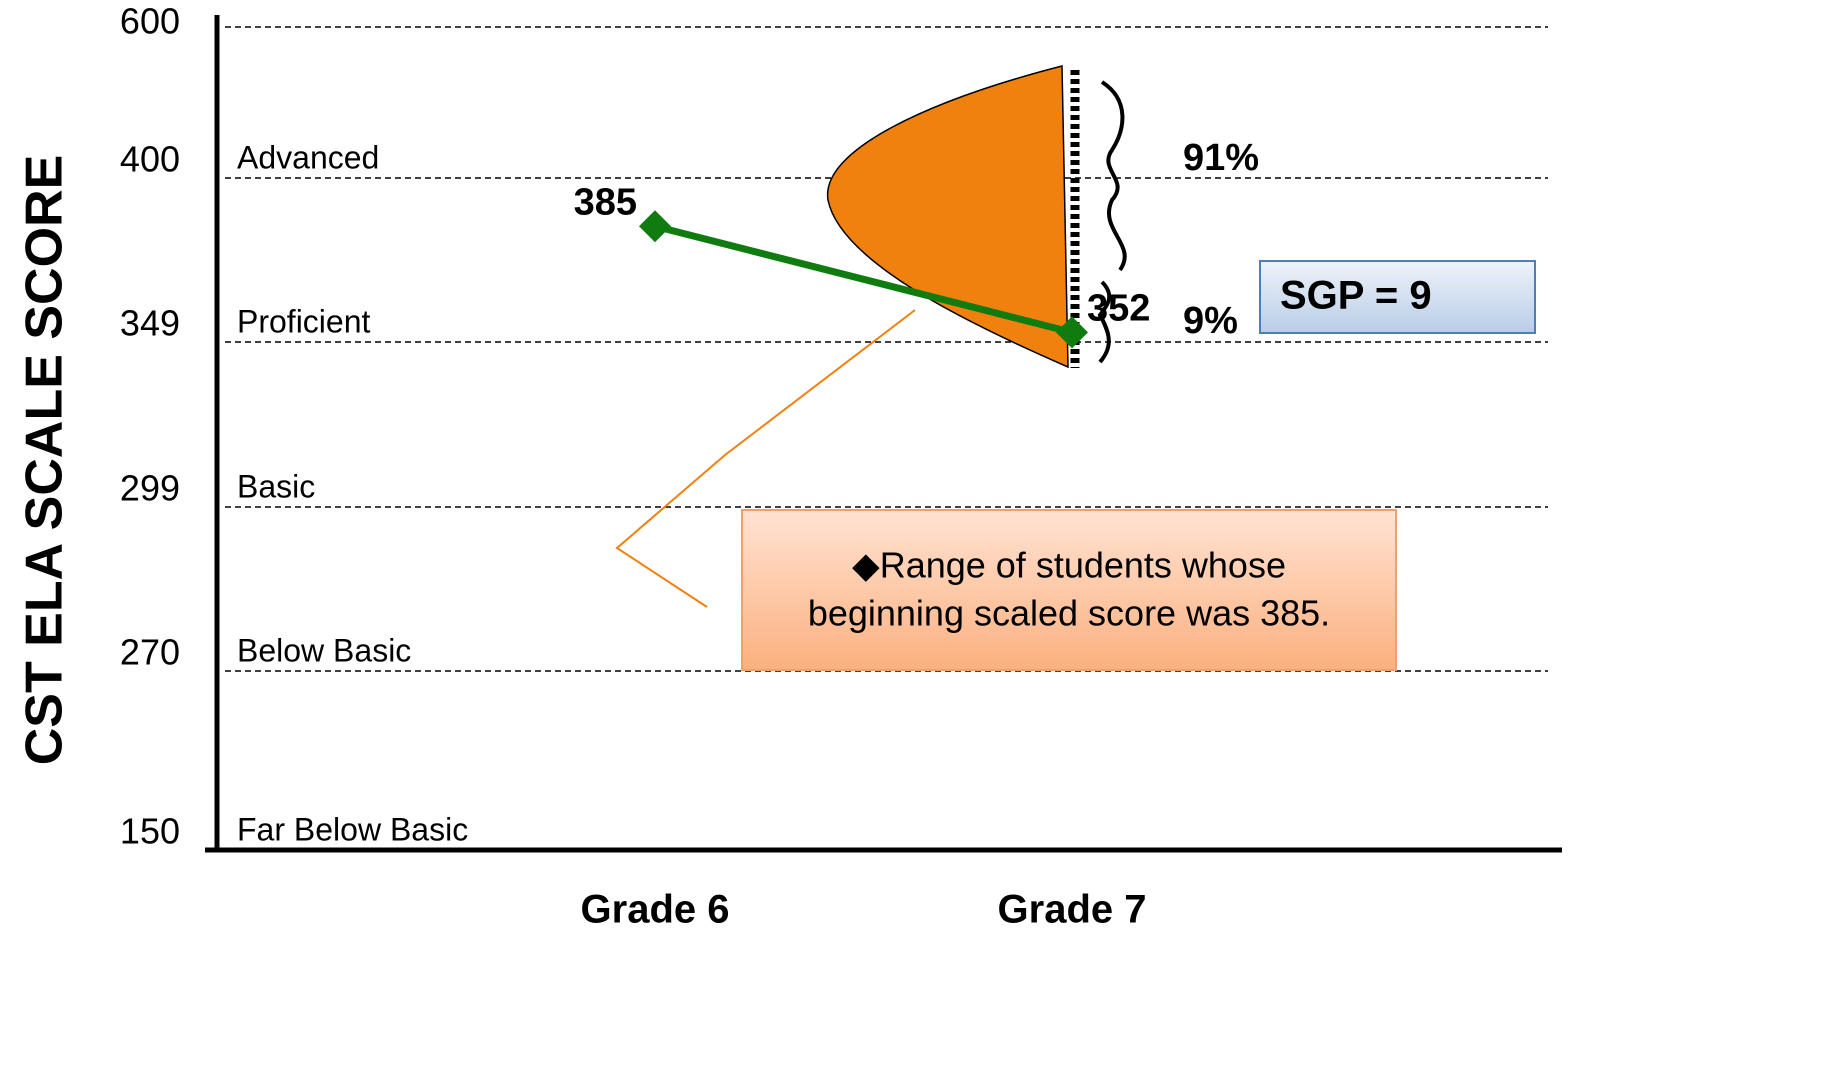 This screenshot has height=1087, width=1831. I want to click on percent-label: 9%, so click(1210, 321).